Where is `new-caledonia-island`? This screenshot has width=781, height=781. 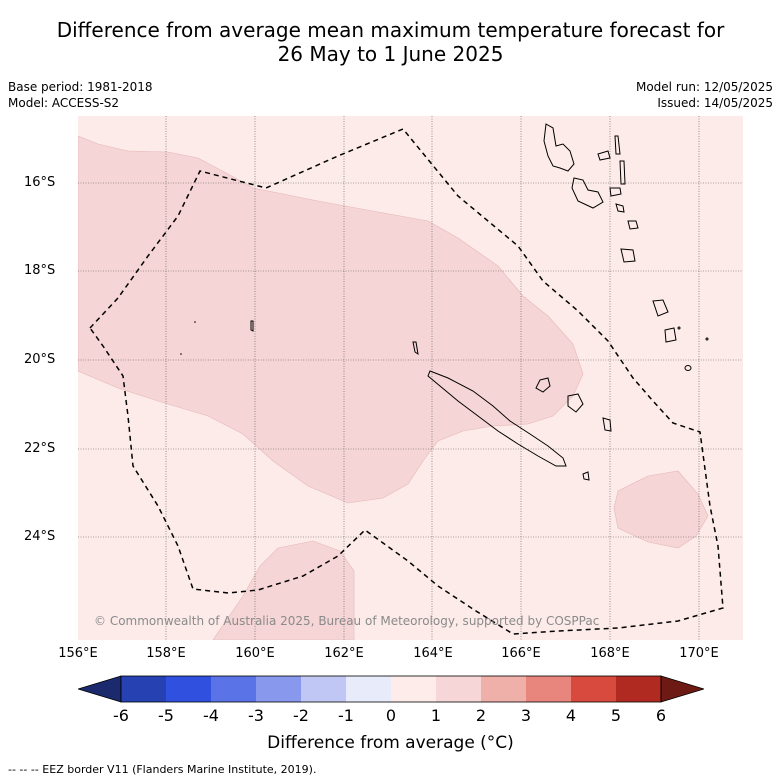
new-caledonia-island is located at coordinates (497, 418).